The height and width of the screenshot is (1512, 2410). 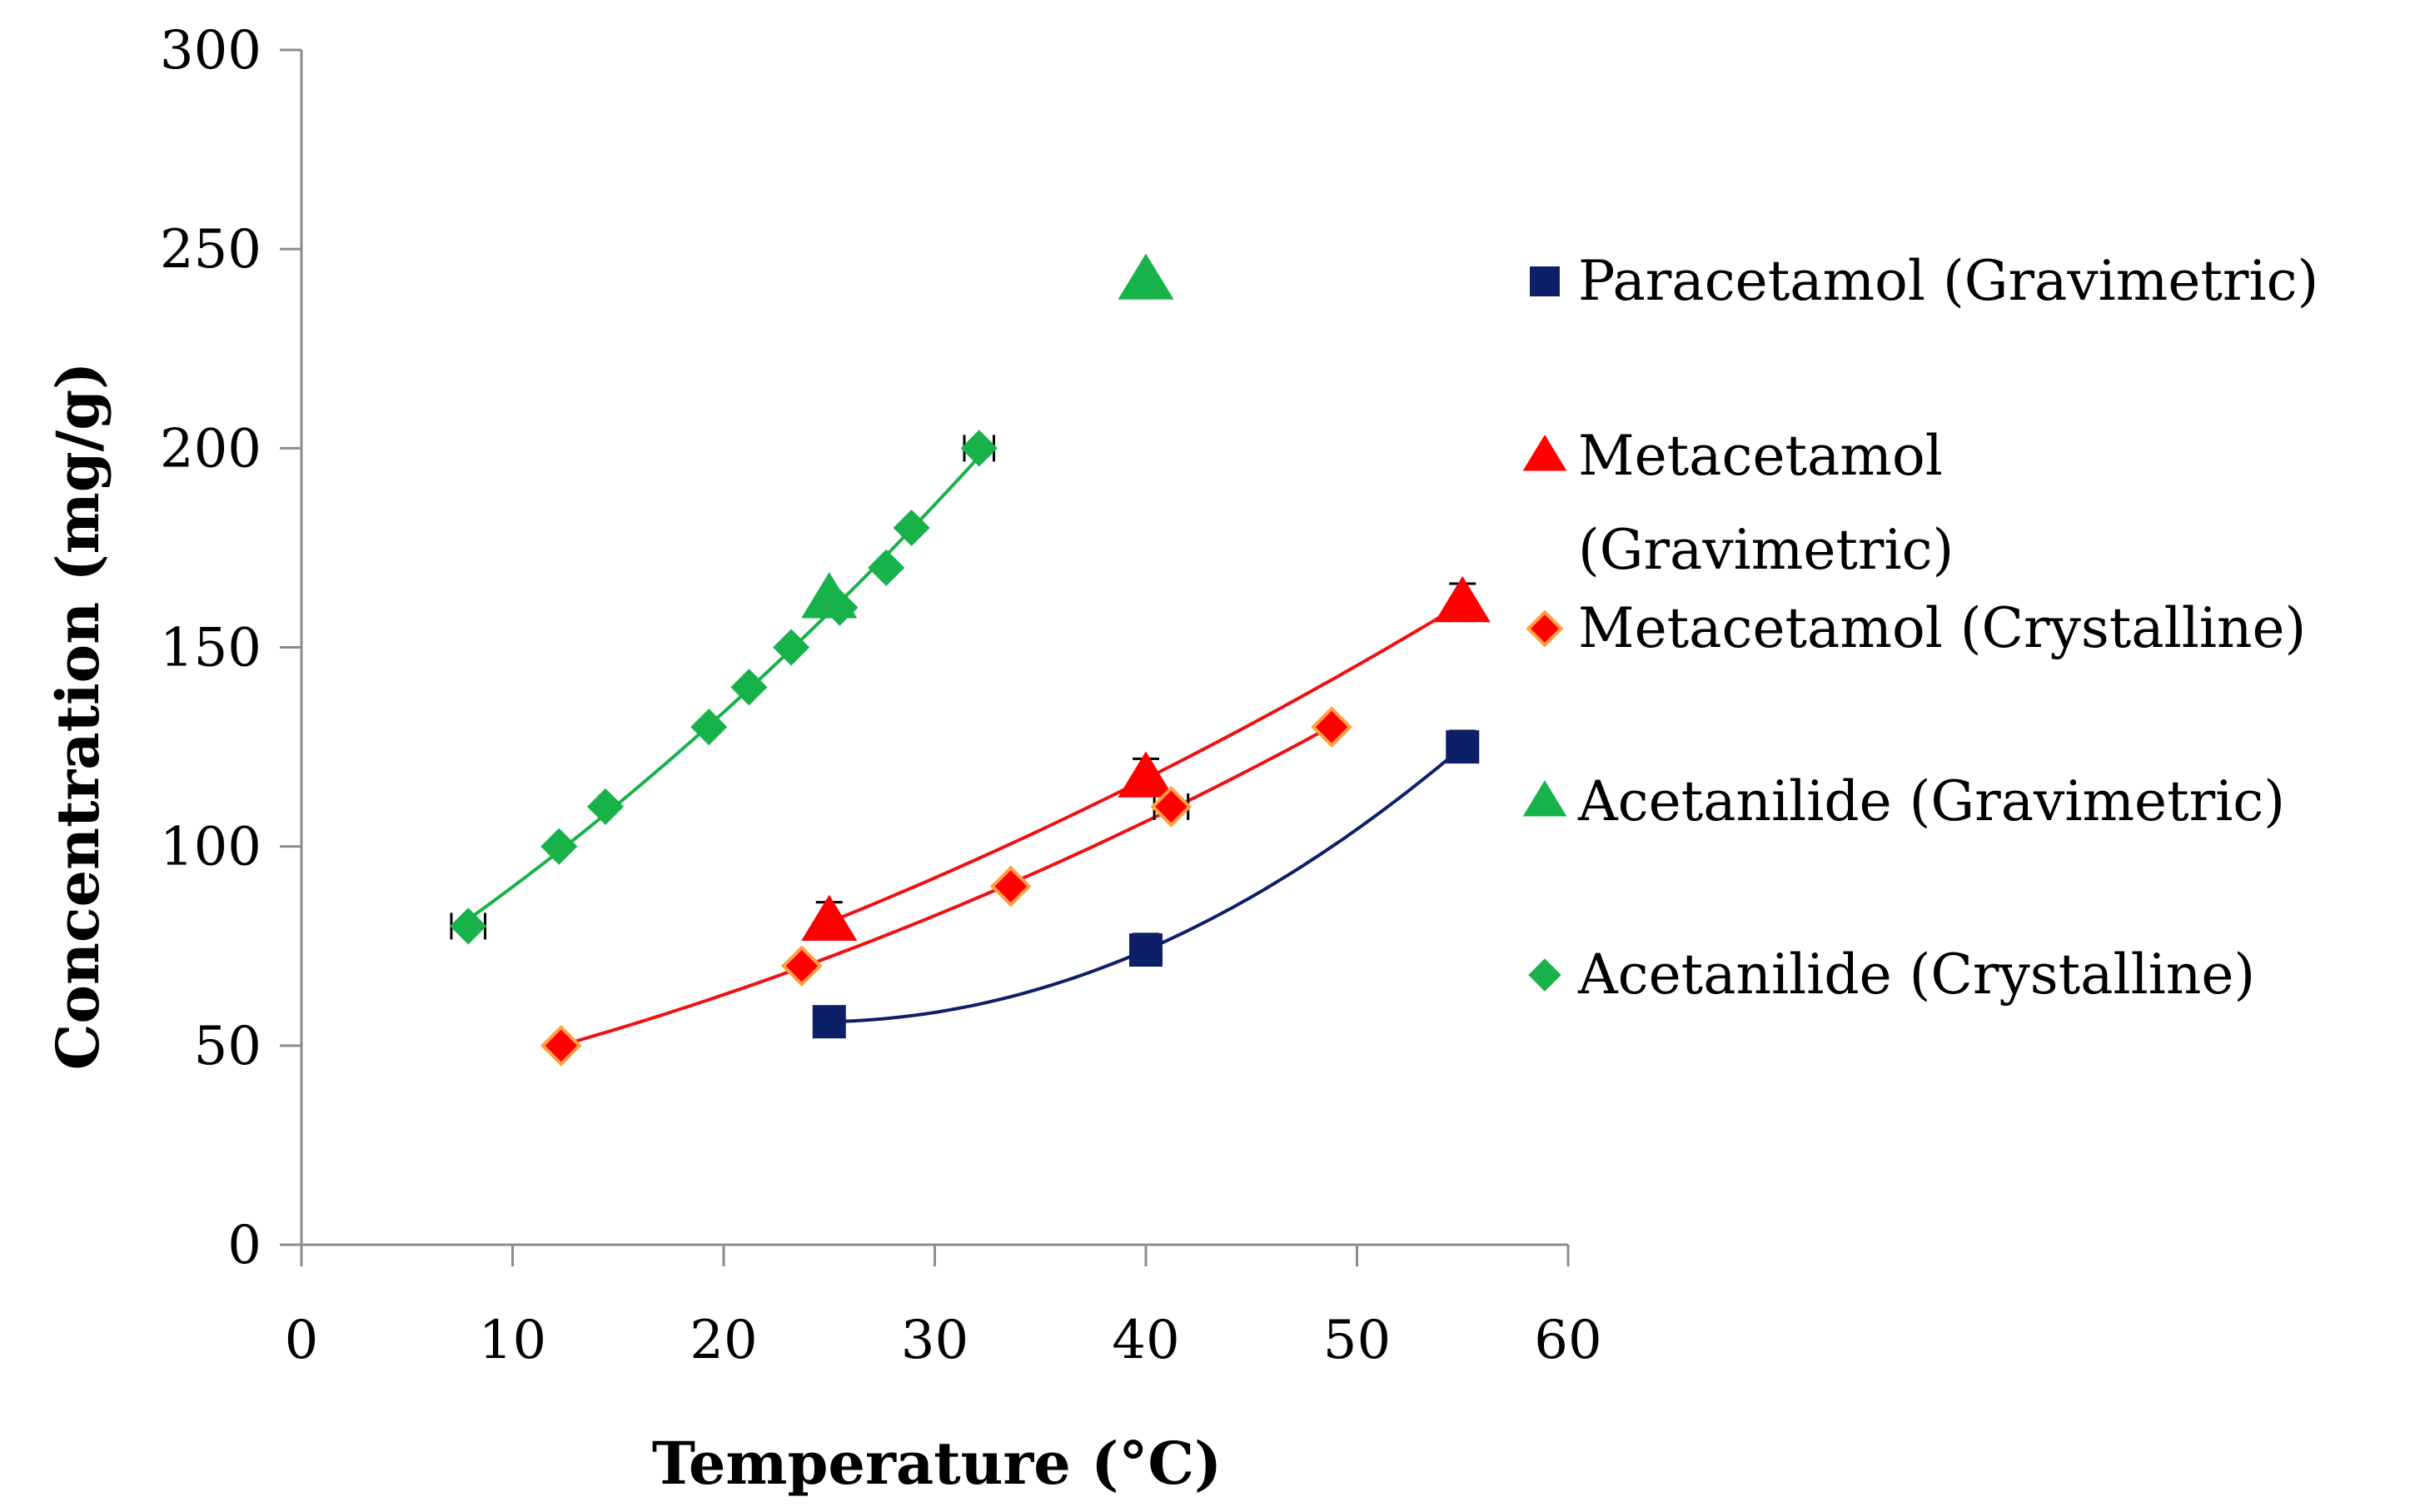 I want to click on legend-label: Metacetamol, so click(x=1760, y=456).